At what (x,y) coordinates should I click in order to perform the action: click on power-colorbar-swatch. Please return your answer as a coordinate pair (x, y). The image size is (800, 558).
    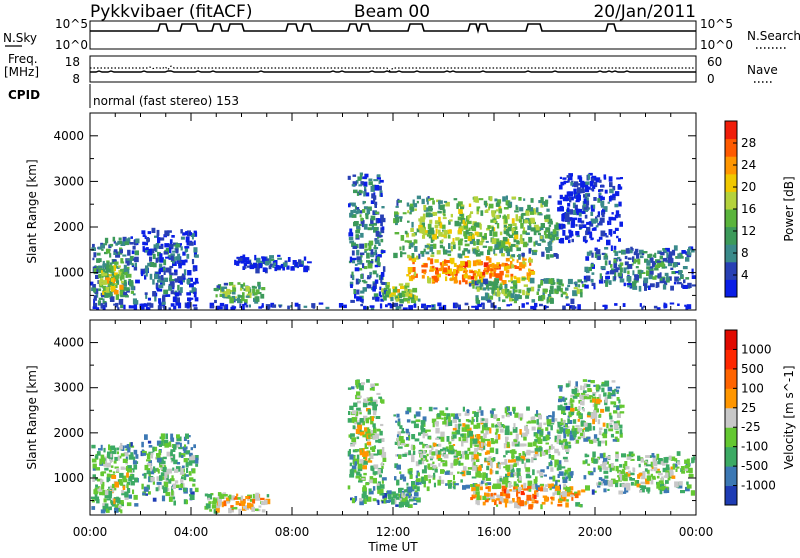
    Looking at the image, I should click on (731, 130).